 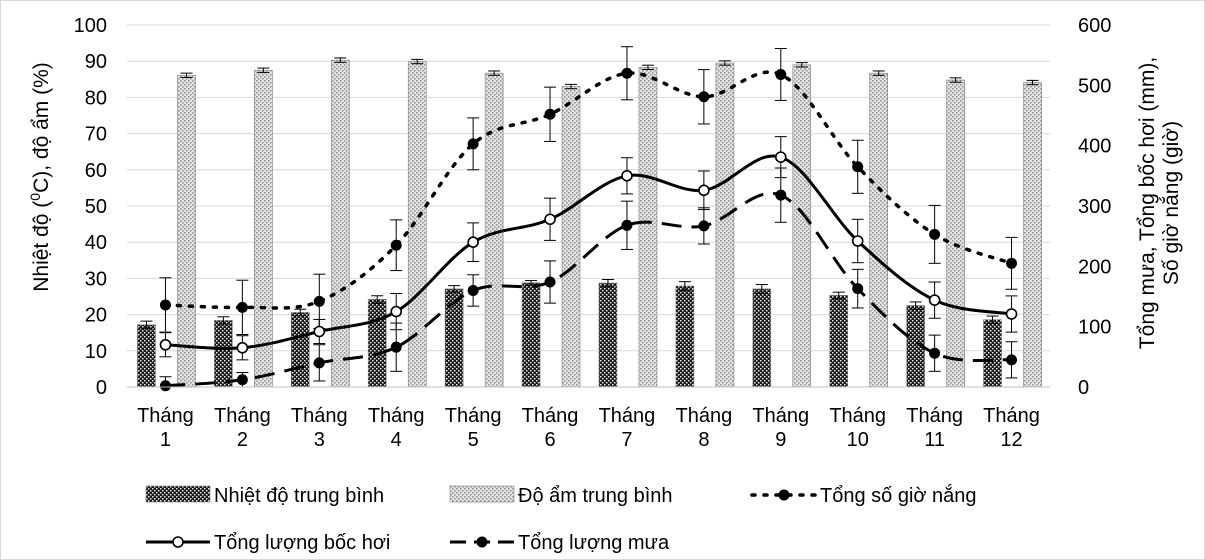 What do you see at coordinates (96, 243) in the screenshot?
I see `y-left-tick-label: 40` at bounding box center [96, 243].